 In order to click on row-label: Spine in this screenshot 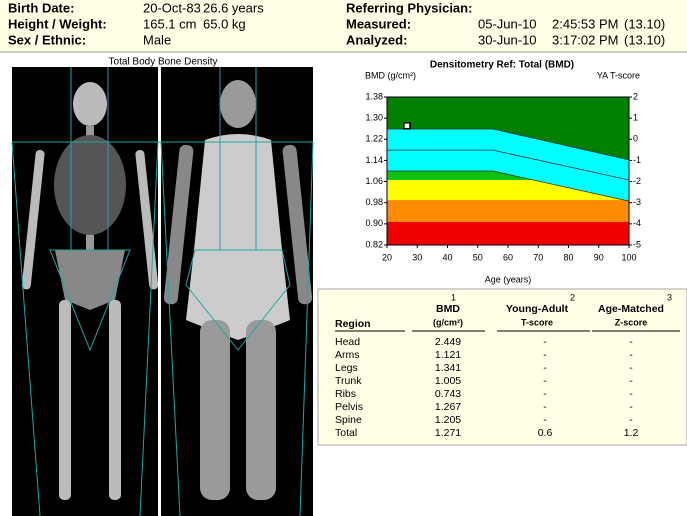, I will do `click(348, 420)`.